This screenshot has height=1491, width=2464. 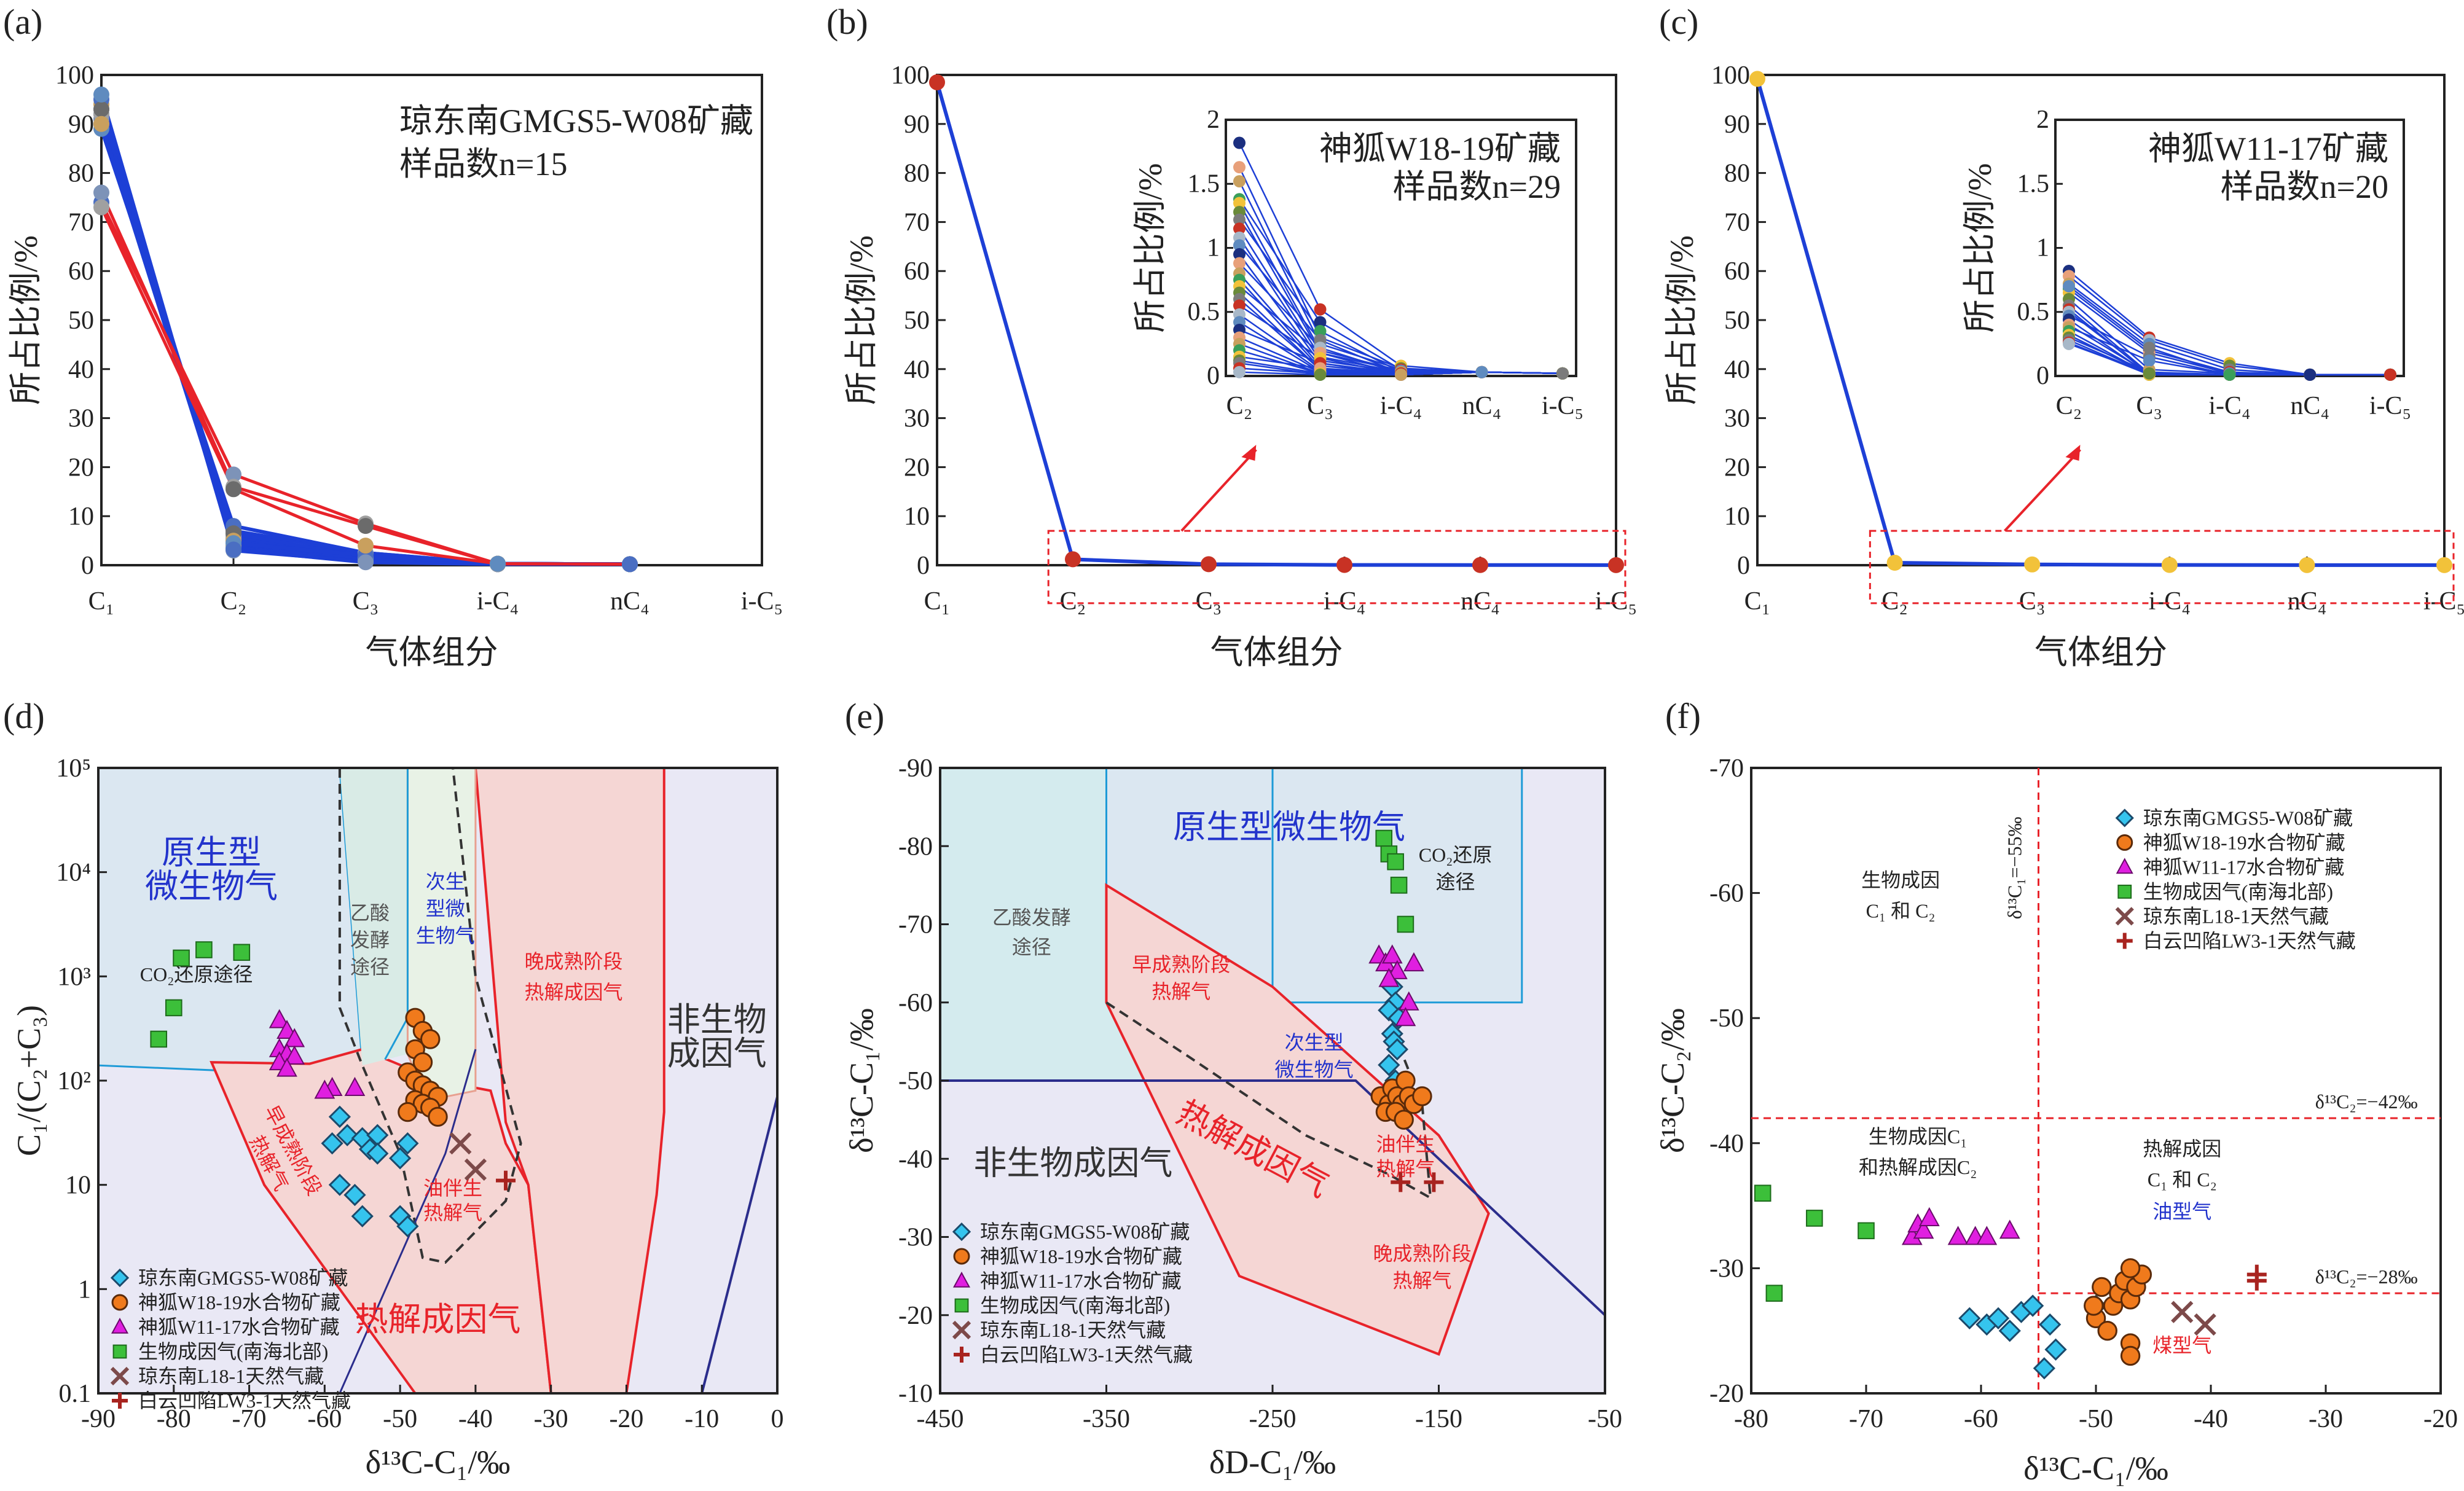 I want to click on l181-x-point, so click(x=460, y=1143).